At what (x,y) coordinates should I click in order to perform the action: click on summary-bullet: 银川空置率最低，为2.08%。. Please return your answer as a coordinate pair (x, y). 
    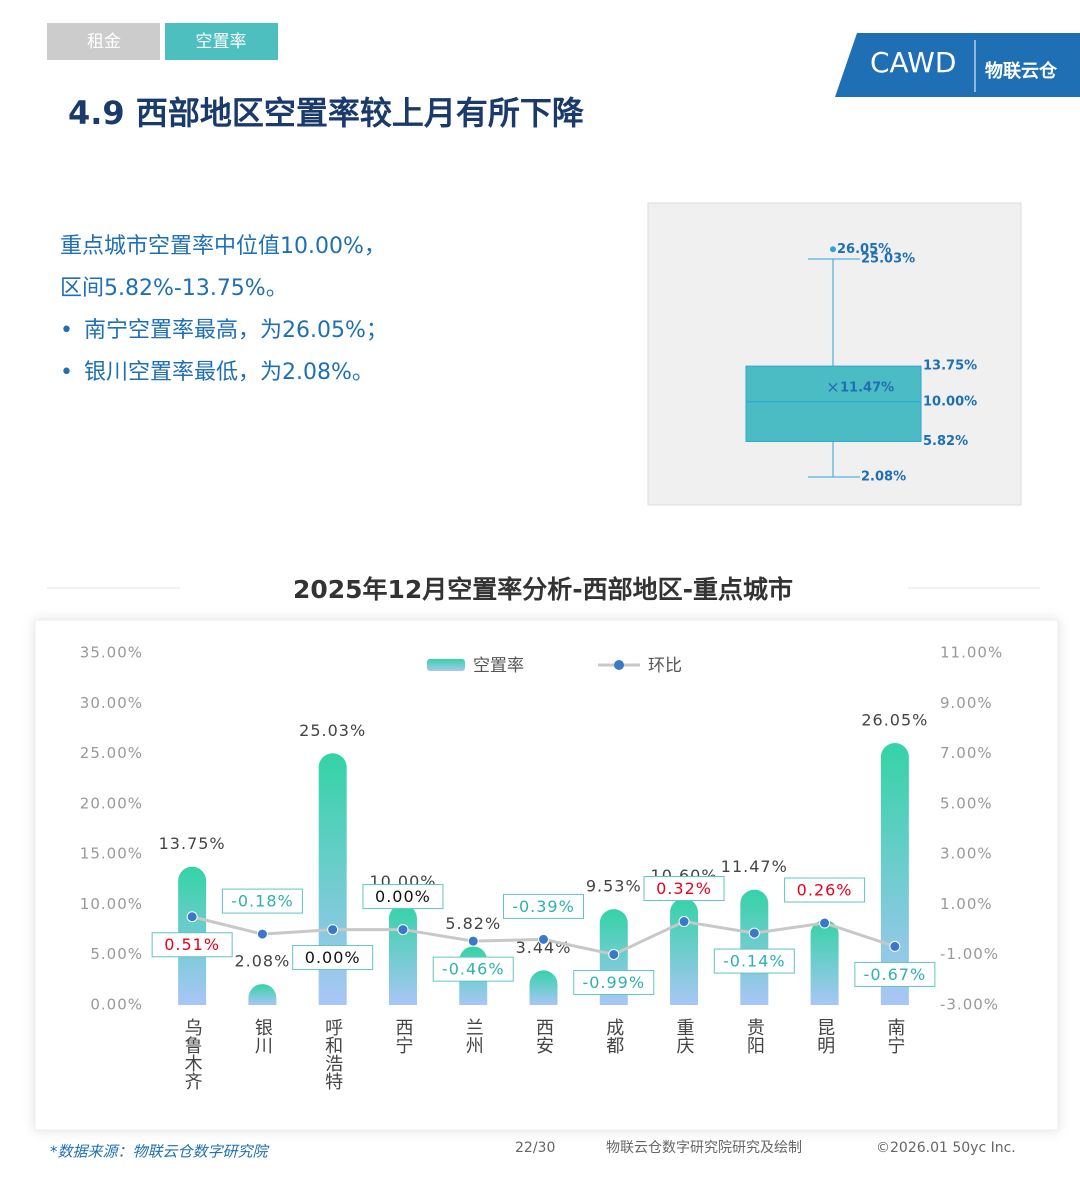
    Looking at the image, I should click on (229, 372).